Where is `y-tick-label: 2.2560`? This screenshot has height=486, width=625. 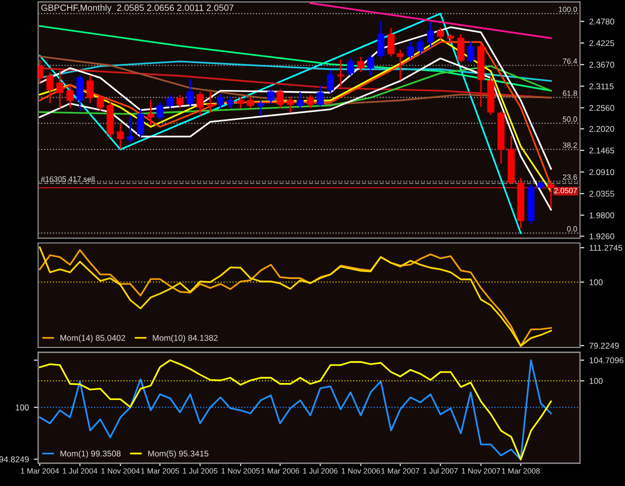
y-tick-label: 2.2560 is located at coordinates (601, 107).